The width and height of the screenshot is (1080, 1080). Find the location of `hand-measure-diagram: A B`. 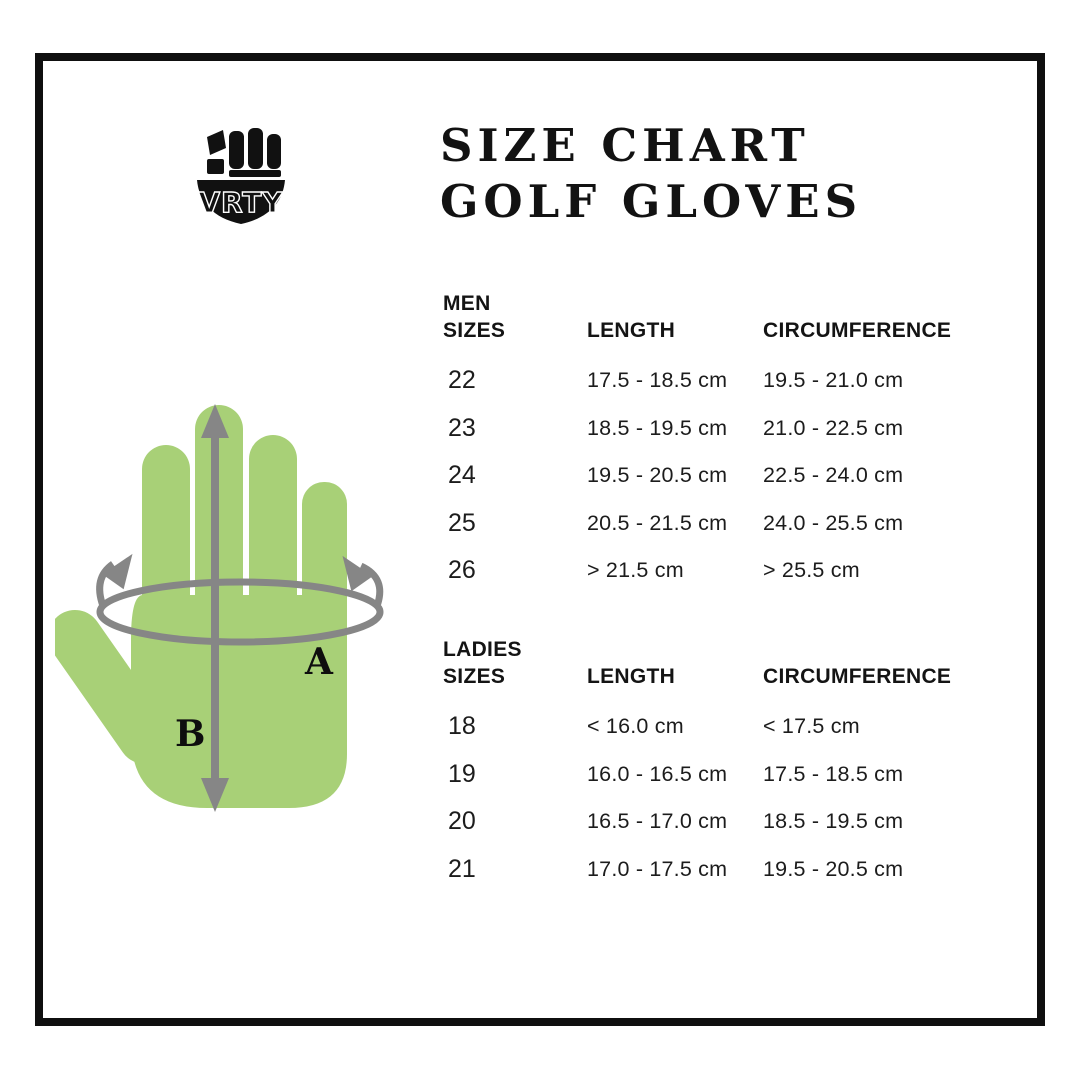

hand-measure-diagram: A B is located at coordinates (219, 608).